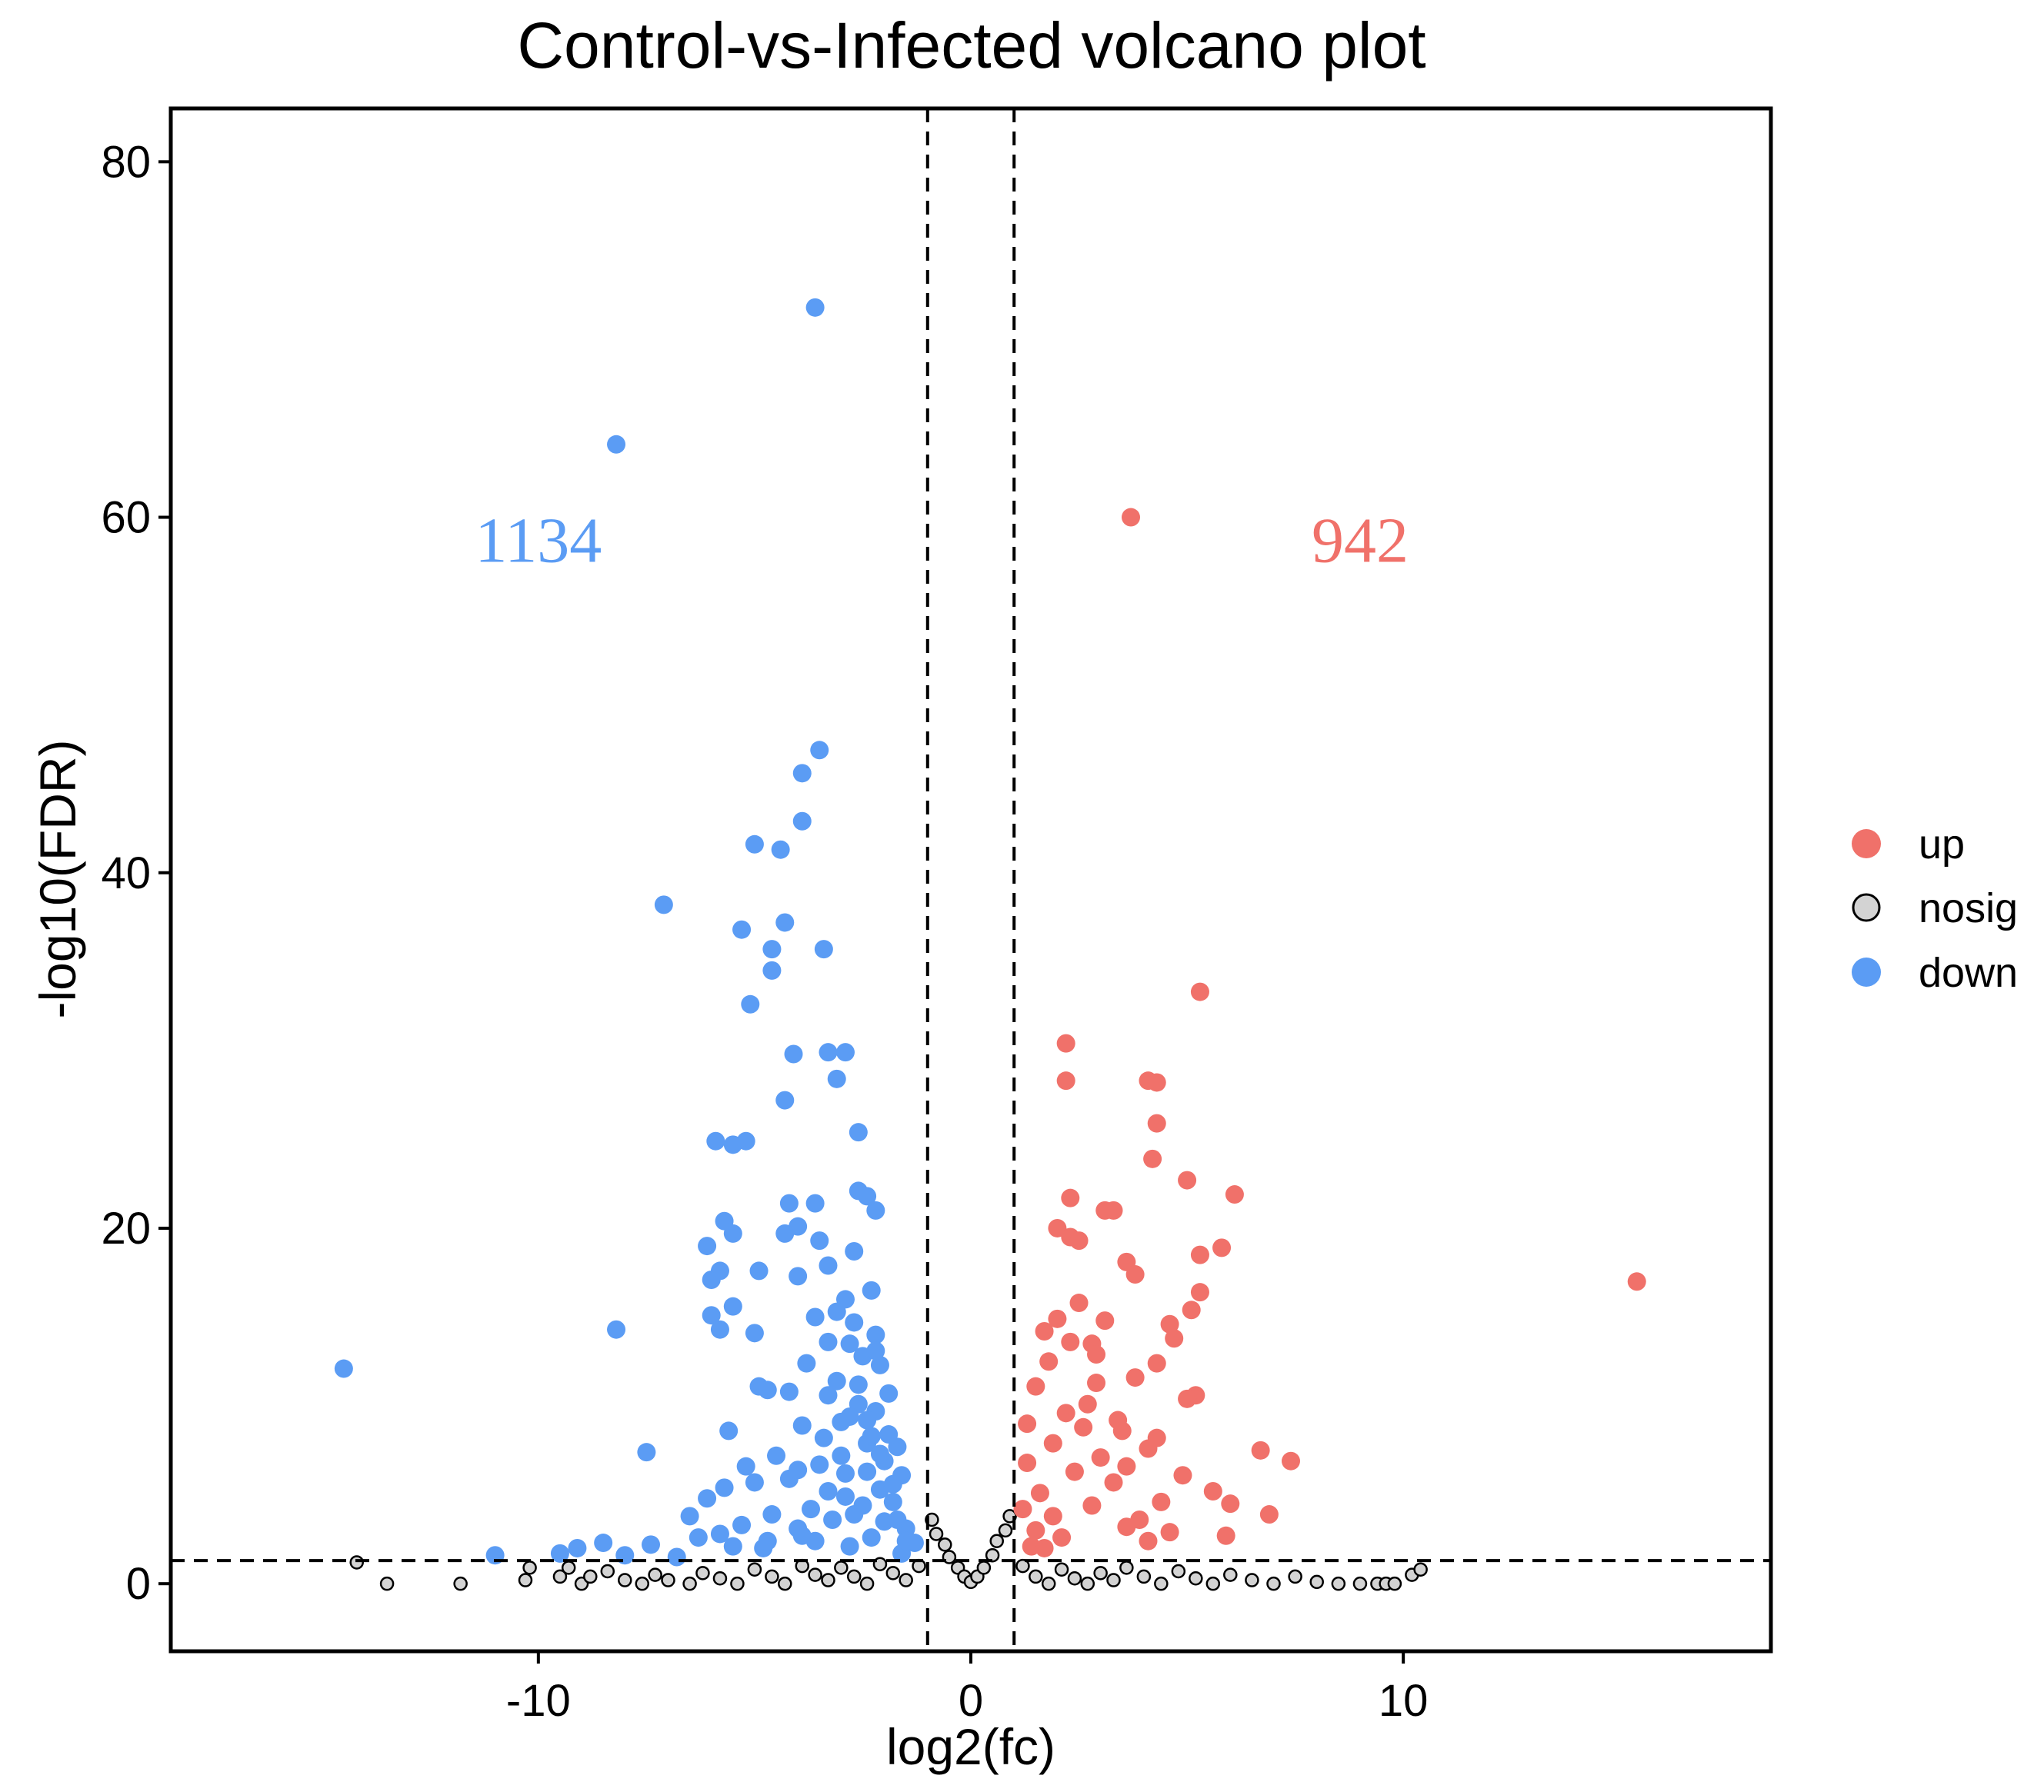 The image size is (2044, 1792). What do you see at coordinates (538, 540) in the screenshot?
I see `down-count-annotation: 1134` at bounding box center [538, 540].